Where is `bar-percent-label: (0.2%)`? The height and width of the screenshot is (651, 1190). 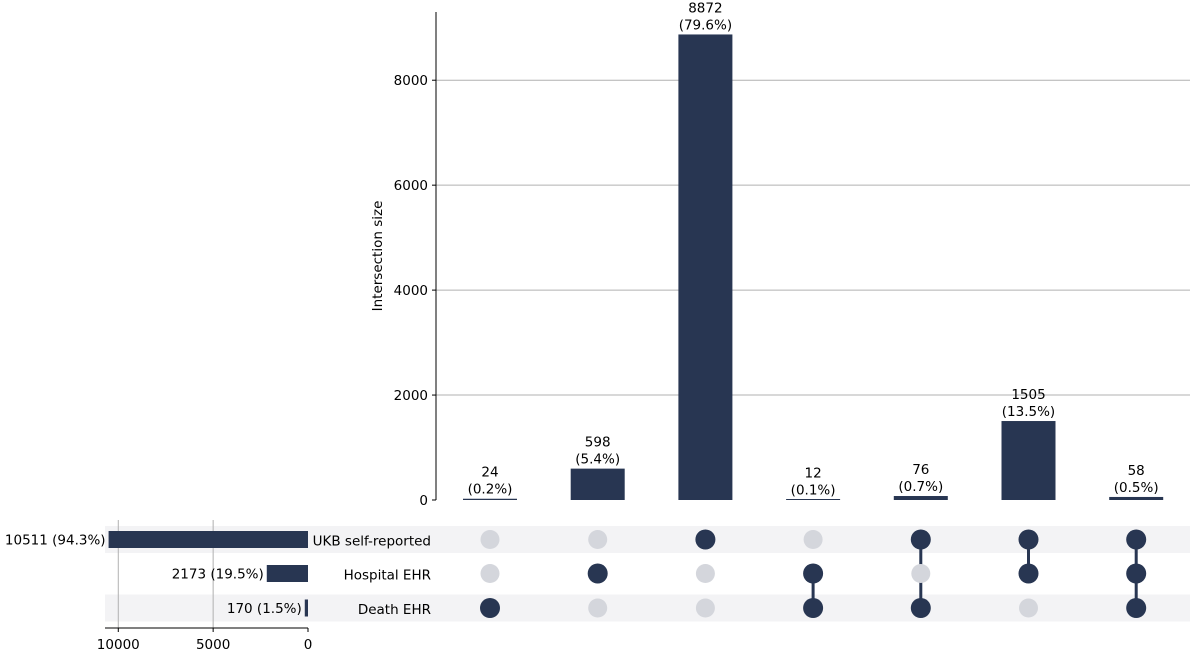 bar-percent-label: (0.2%) is located at coordinates (490, 490).